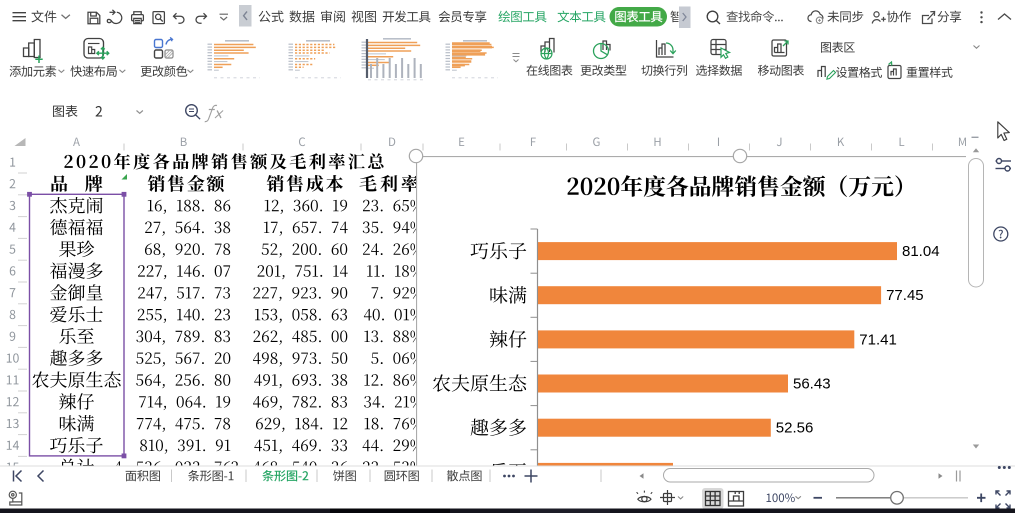 The width and height of the screenshot is (1015, 513). What do you see at coordinates (697, 464) in the screenshot?
I see `svg-text: 30.48` at bounding box center [697, 464].